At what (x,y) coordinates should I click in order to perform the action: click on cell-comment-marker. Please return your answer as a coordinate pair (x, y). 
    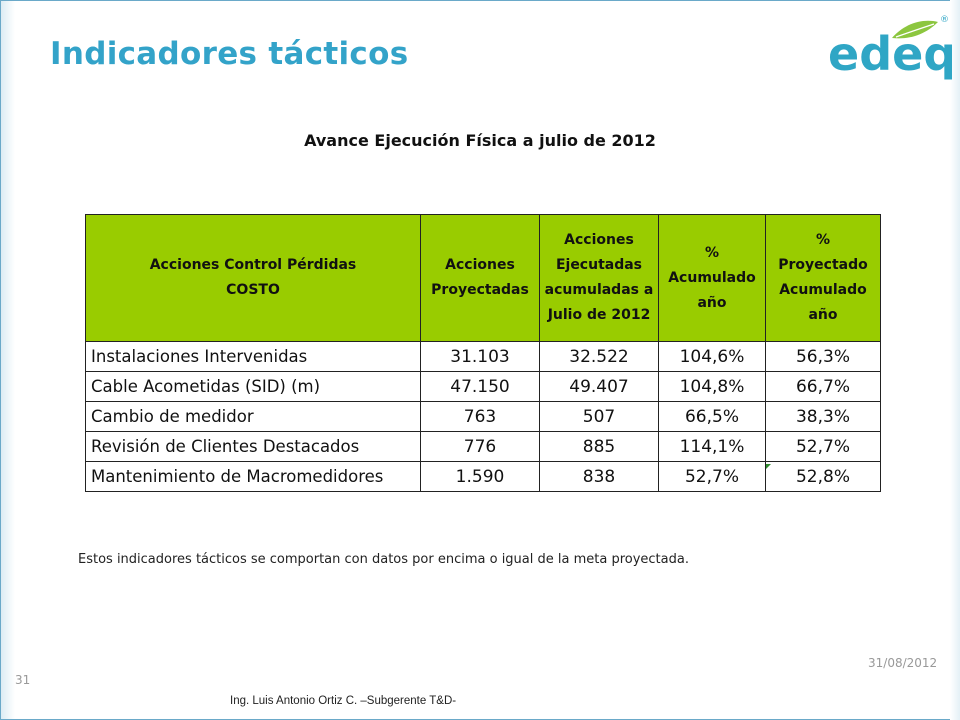
    Looking at the image, I should click on (768, 466).